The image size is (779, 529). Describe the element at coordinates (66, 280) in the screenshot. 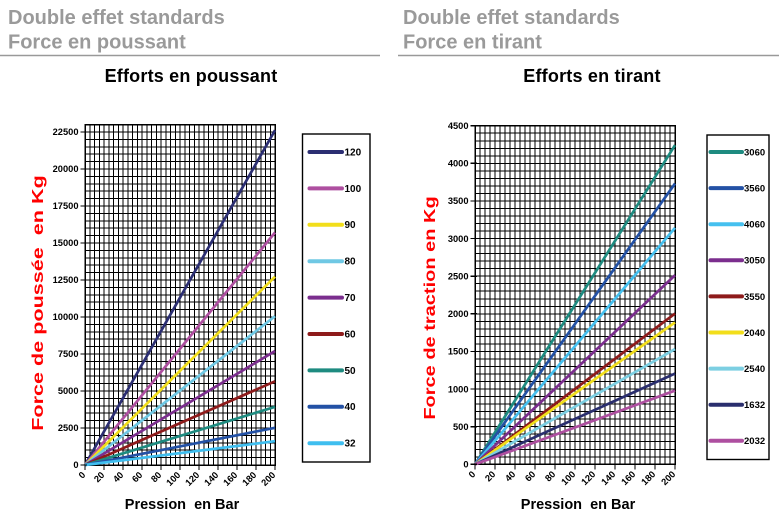

I see `svg-text: 12500` at that location.